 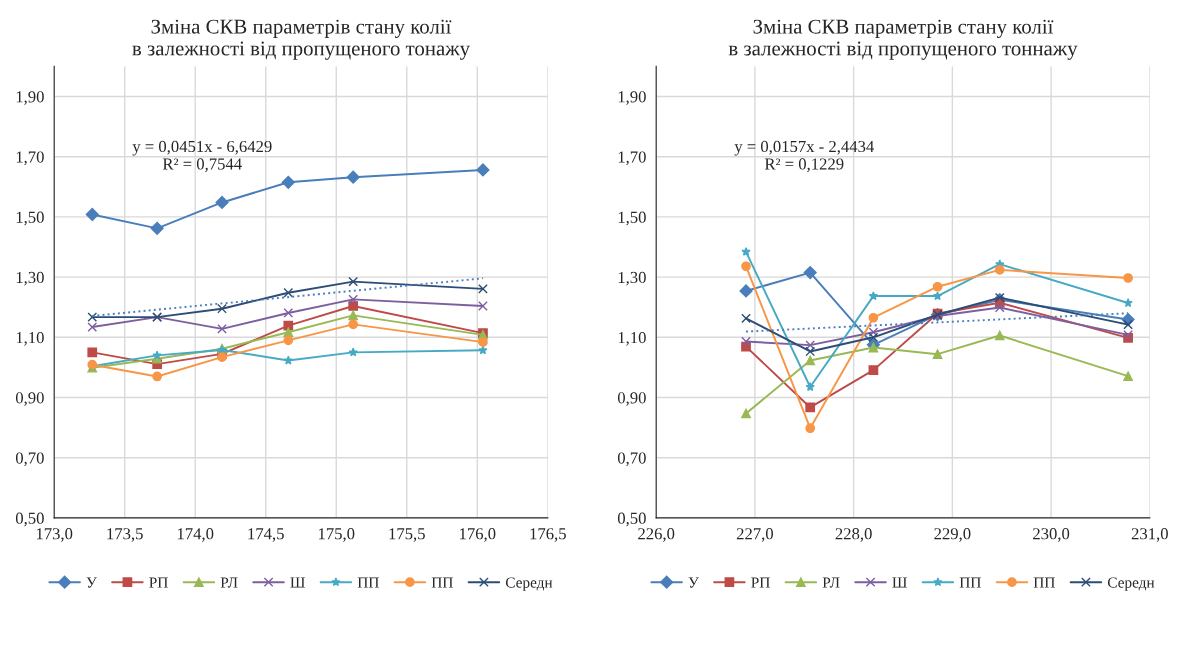 What do you see at coordinates (853, 535) in the screenshot?
I see `x-tick-label: 228,0` at bounding box center [853, 535].